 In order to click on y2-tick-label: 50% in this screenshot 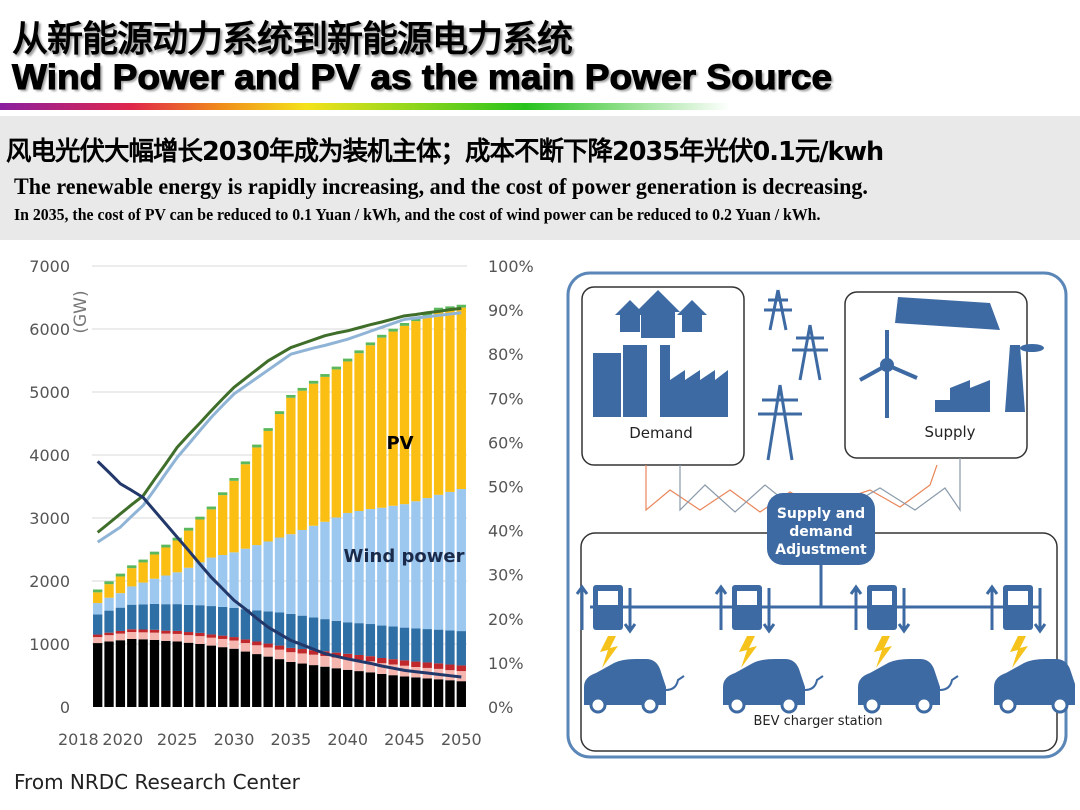, I will do `click(506, 487)`.